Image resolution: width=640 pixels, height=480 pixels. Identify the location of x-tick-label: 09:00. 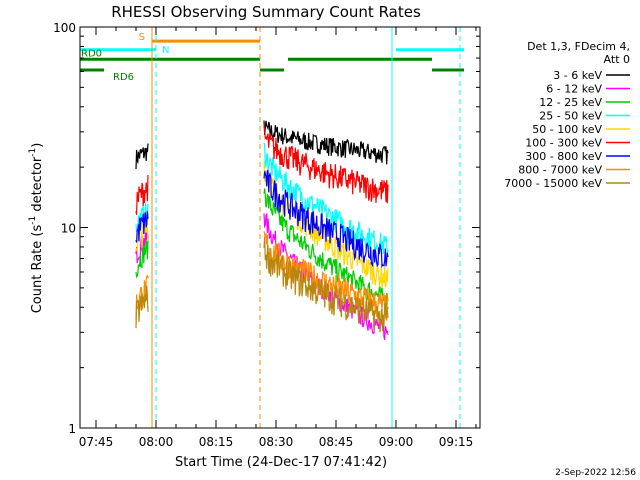
(396, 442).